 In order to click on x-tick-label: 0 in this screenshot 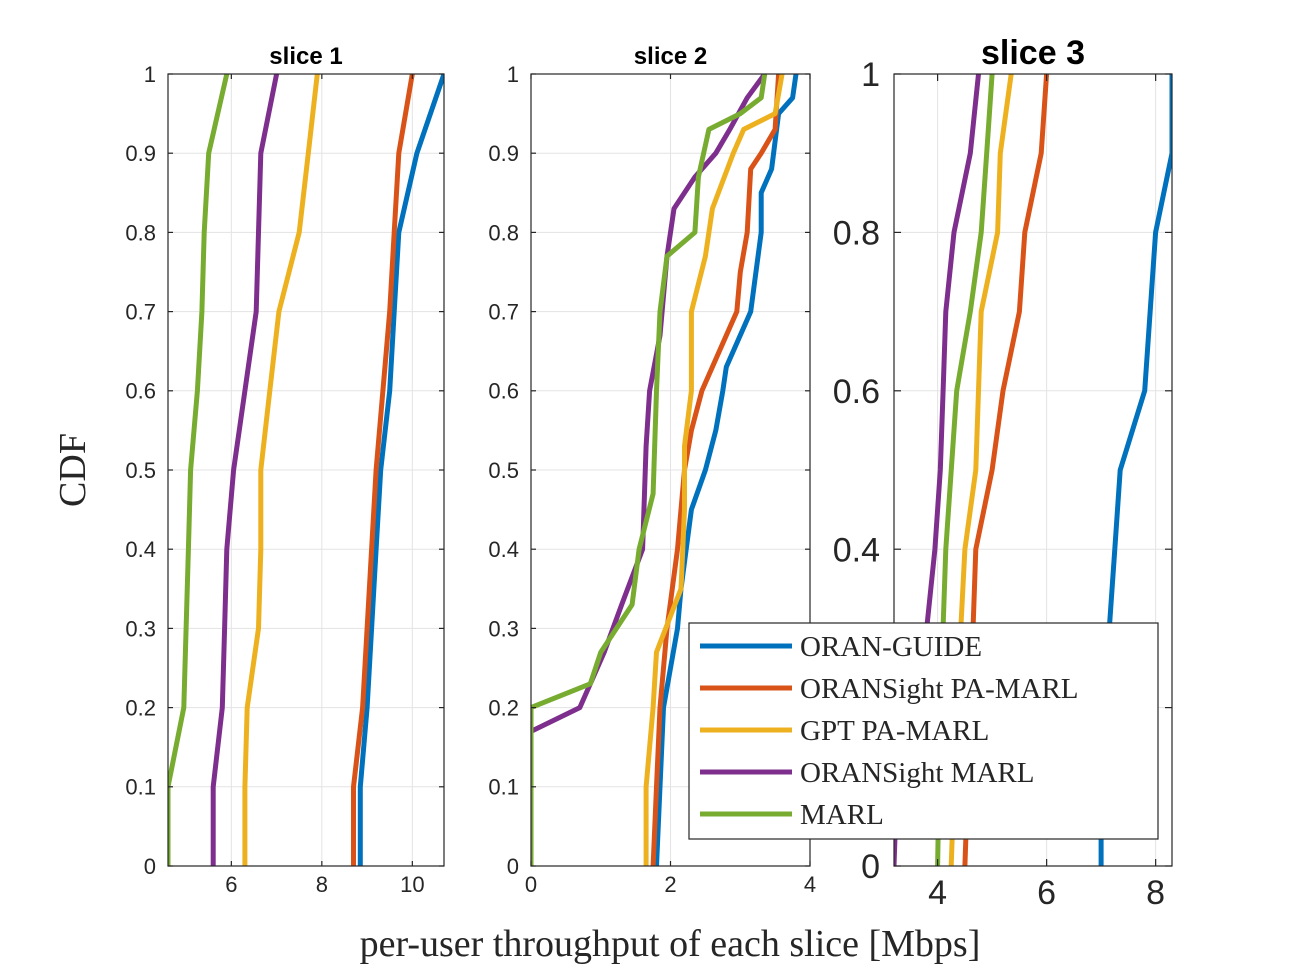, I will do `click(531, 884)`.